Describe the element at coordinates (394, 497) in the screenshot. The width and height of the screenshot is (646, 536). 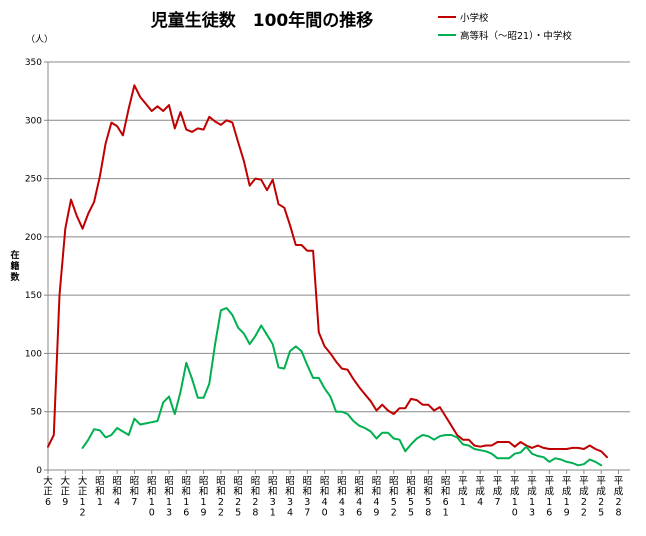
I see `x-category-label: 昭和 5 2` at that location.